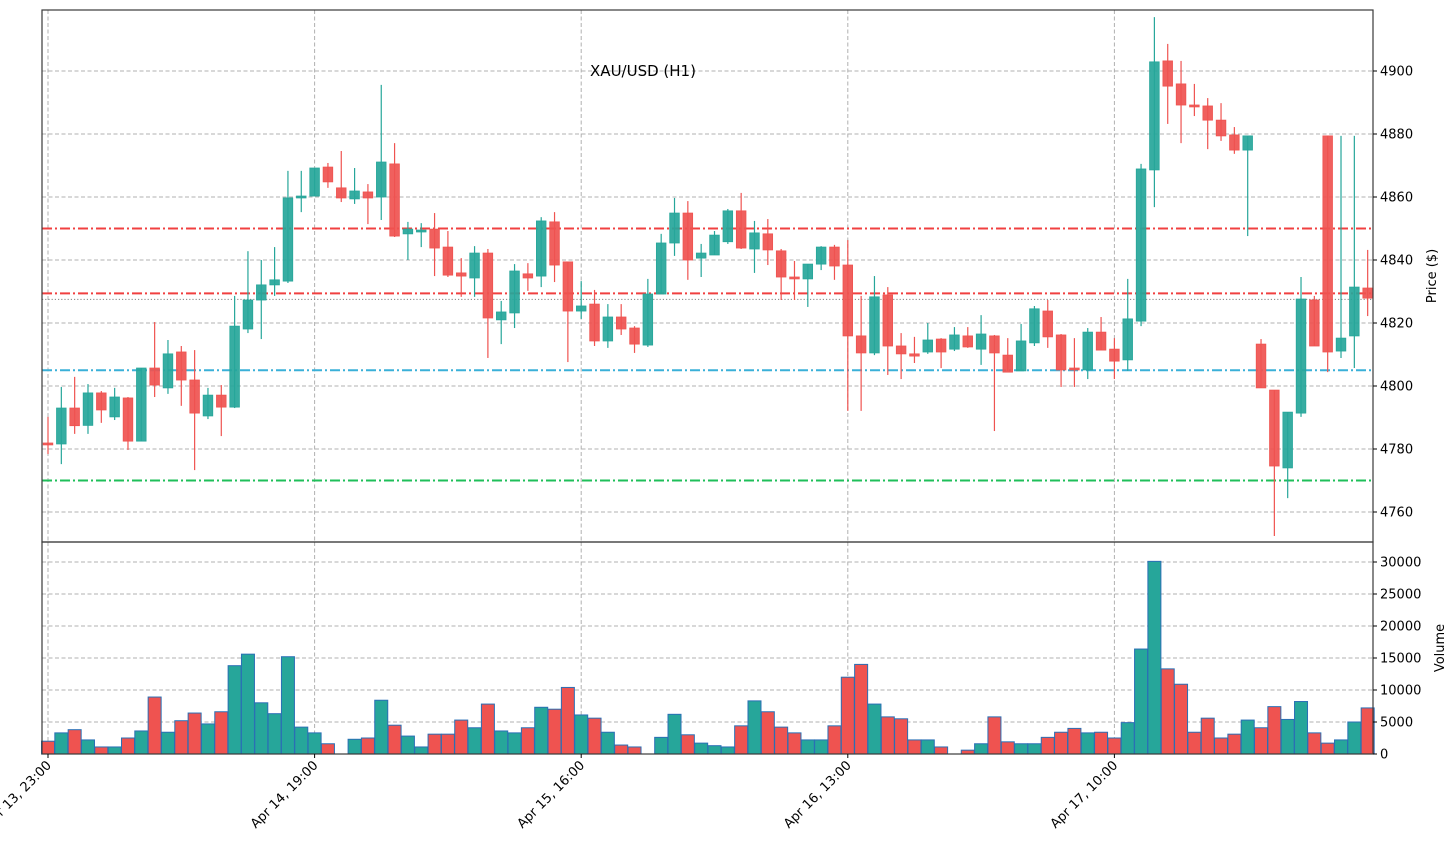  Describe the element at coordinates (1393, 293) in the screenshot. I see `price-axis-ticks: 4760 4780 4800 4820 4840 4860 4880 4900` at that location.